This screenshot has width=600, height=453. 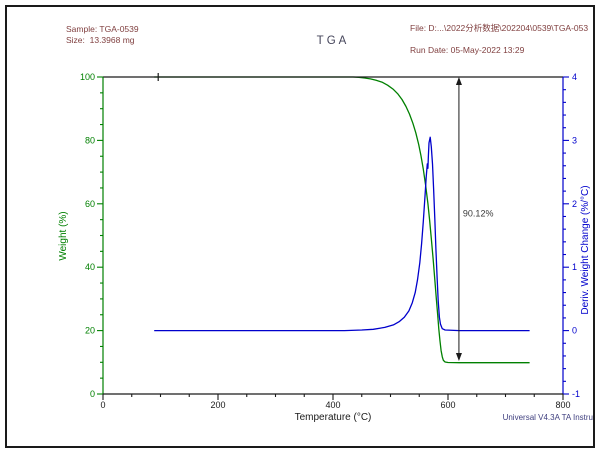 I want to click on weight-axis-title: Weight (%), so click(x=63, y=235).